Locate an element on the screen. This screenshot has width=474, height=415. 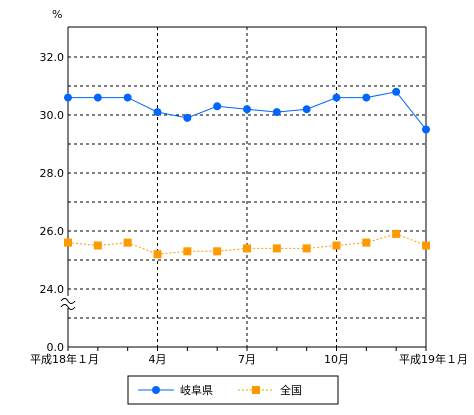
axis-break-mark is located at coordinates (68, 303).